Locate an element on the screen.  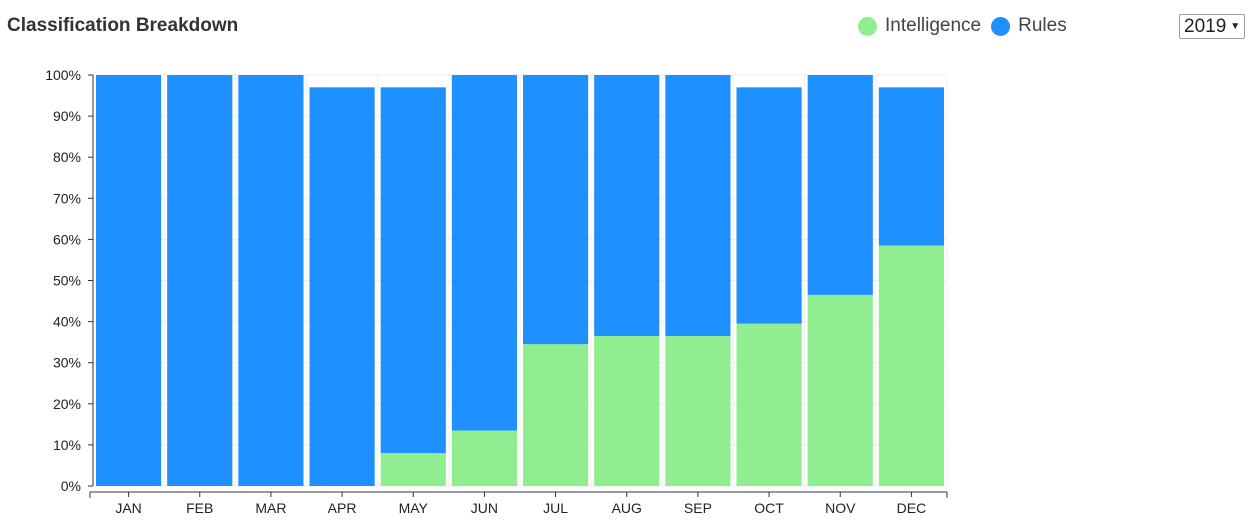
y-tick-label: 70% is located at coordinates (67, 198).